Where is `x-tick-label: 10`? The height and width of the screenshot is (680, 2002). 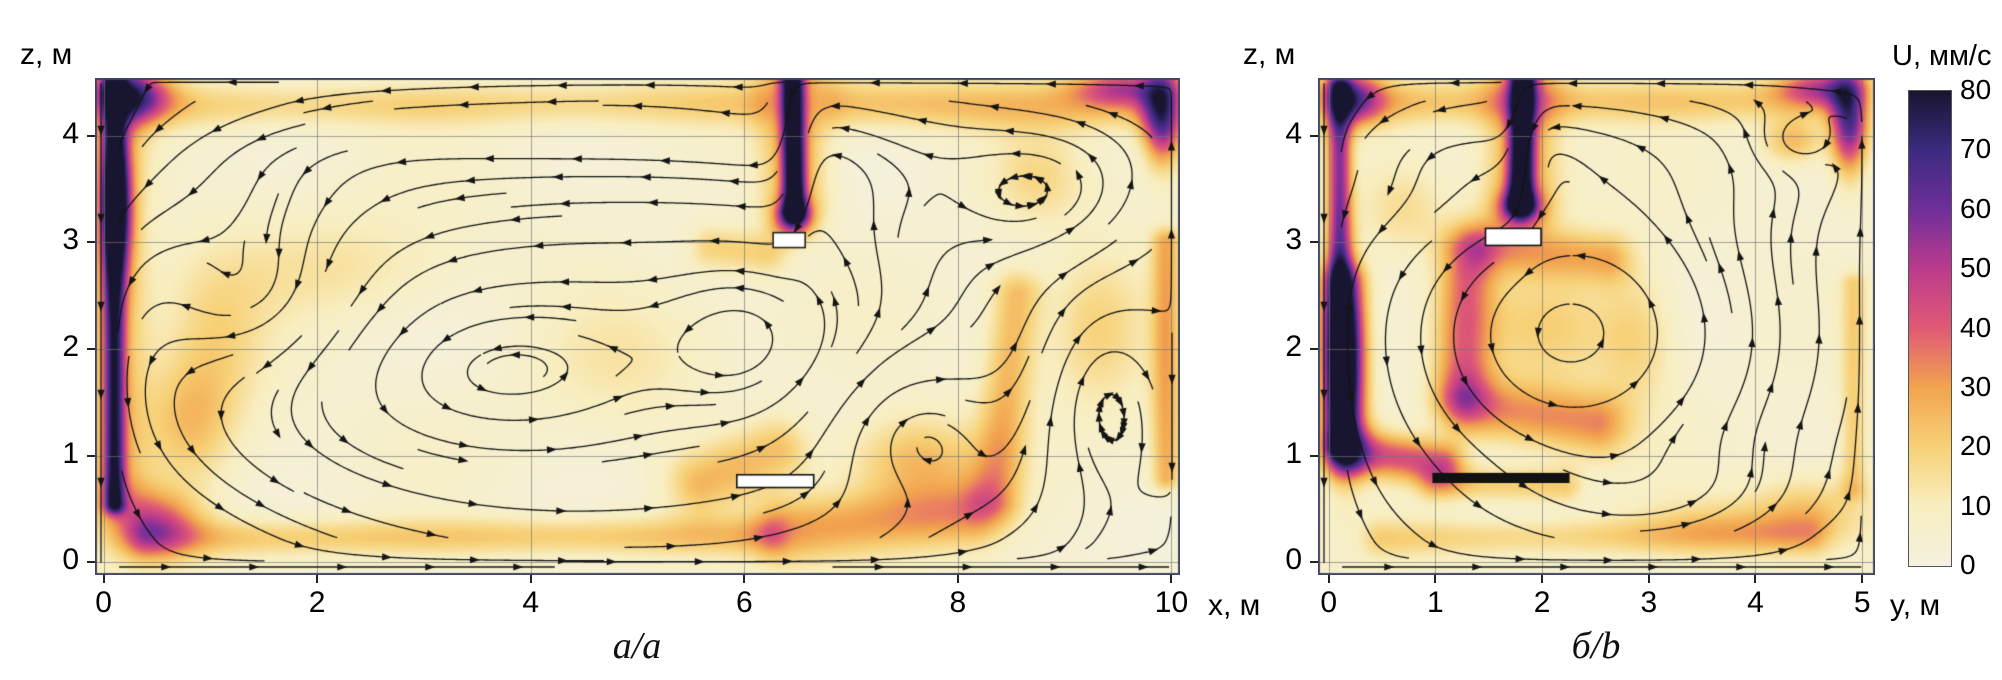
x-tick-label: 10 is located at coordinates (1171, 602).